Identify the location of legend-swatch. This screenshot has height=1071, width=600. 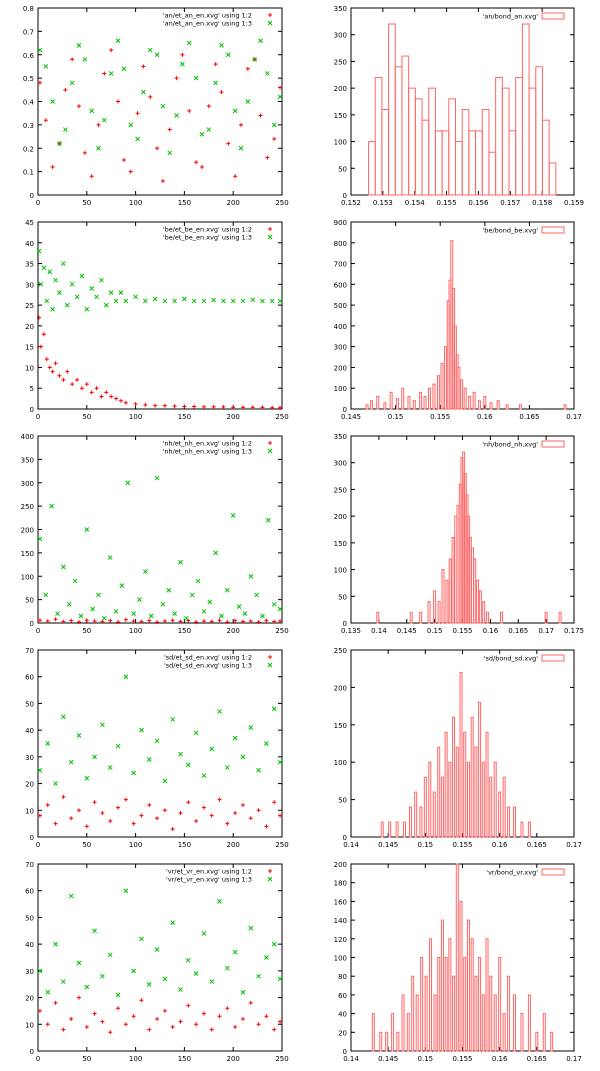
(553, 230).